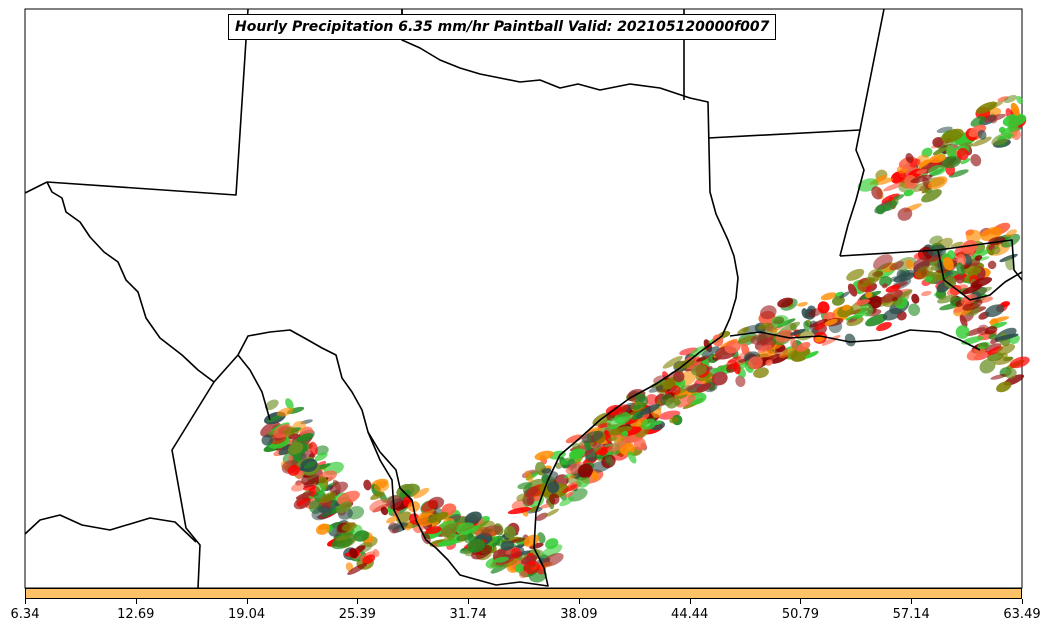  What do you see at coordinates (36, 187) in the screenshot?
I see `new-mexico-border` at bounding box center [36, 187].